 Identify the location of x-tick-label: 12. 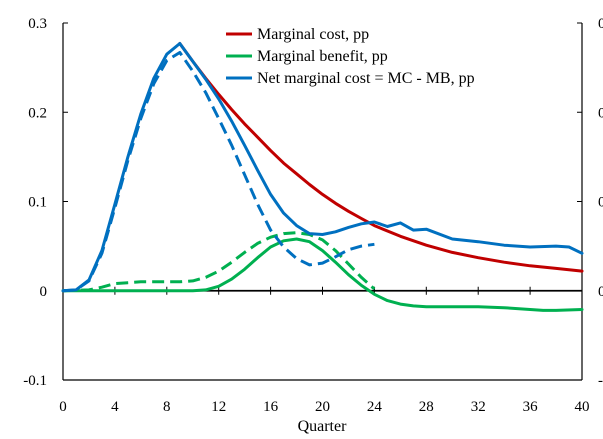
(218, 407).